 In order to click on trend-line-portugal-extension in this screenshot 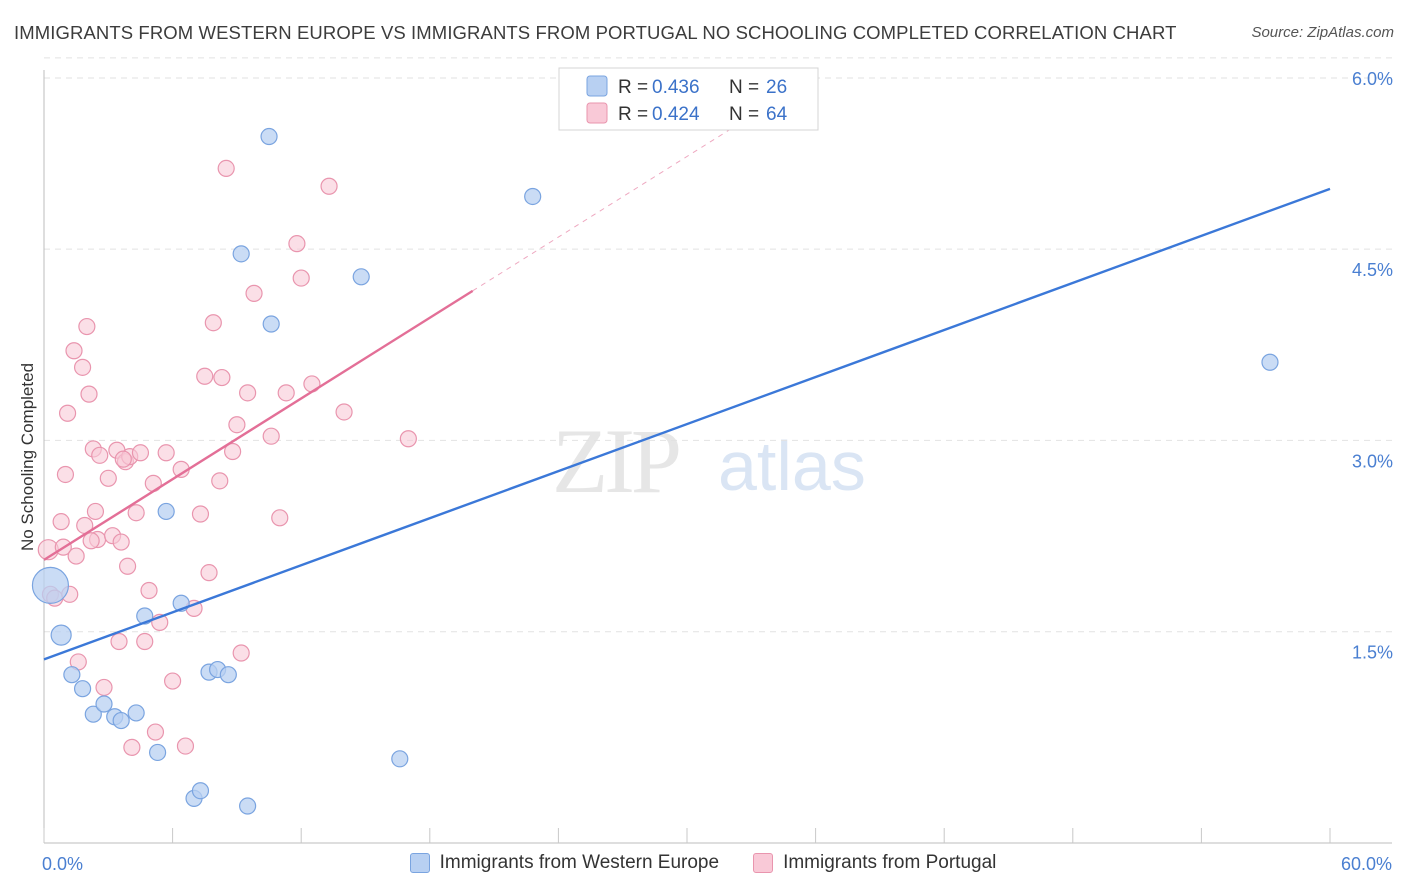, I will do `click(612, 203)`.